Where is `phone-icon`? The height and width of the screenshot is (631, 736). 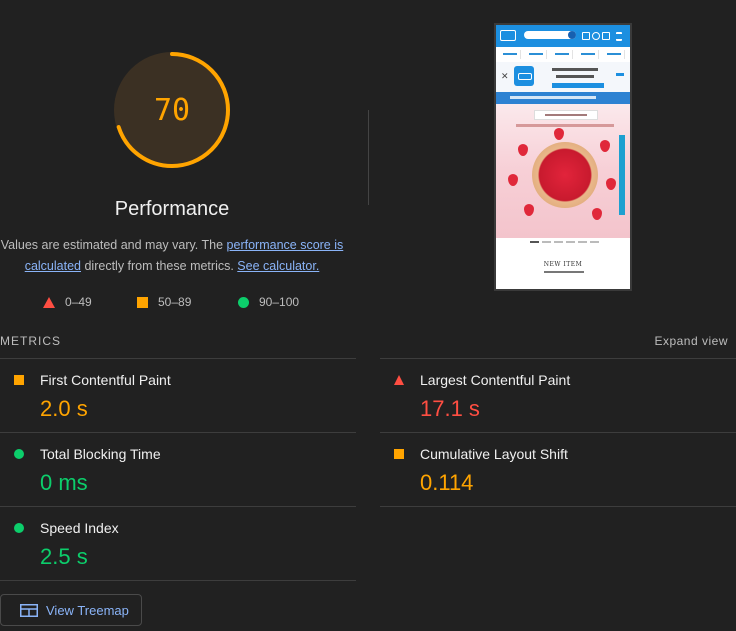 phone-icon is located at coordinates (586, 36).